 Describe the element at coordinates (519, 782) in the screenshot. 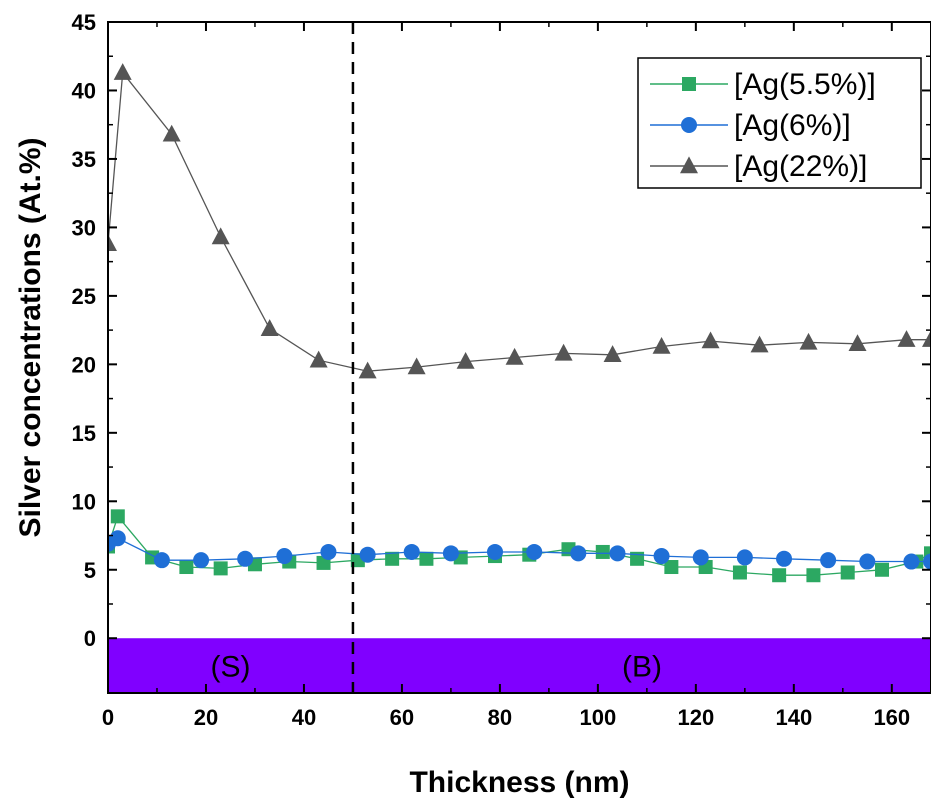

I see `x-axis-title: Thickness (nm)` at that location.